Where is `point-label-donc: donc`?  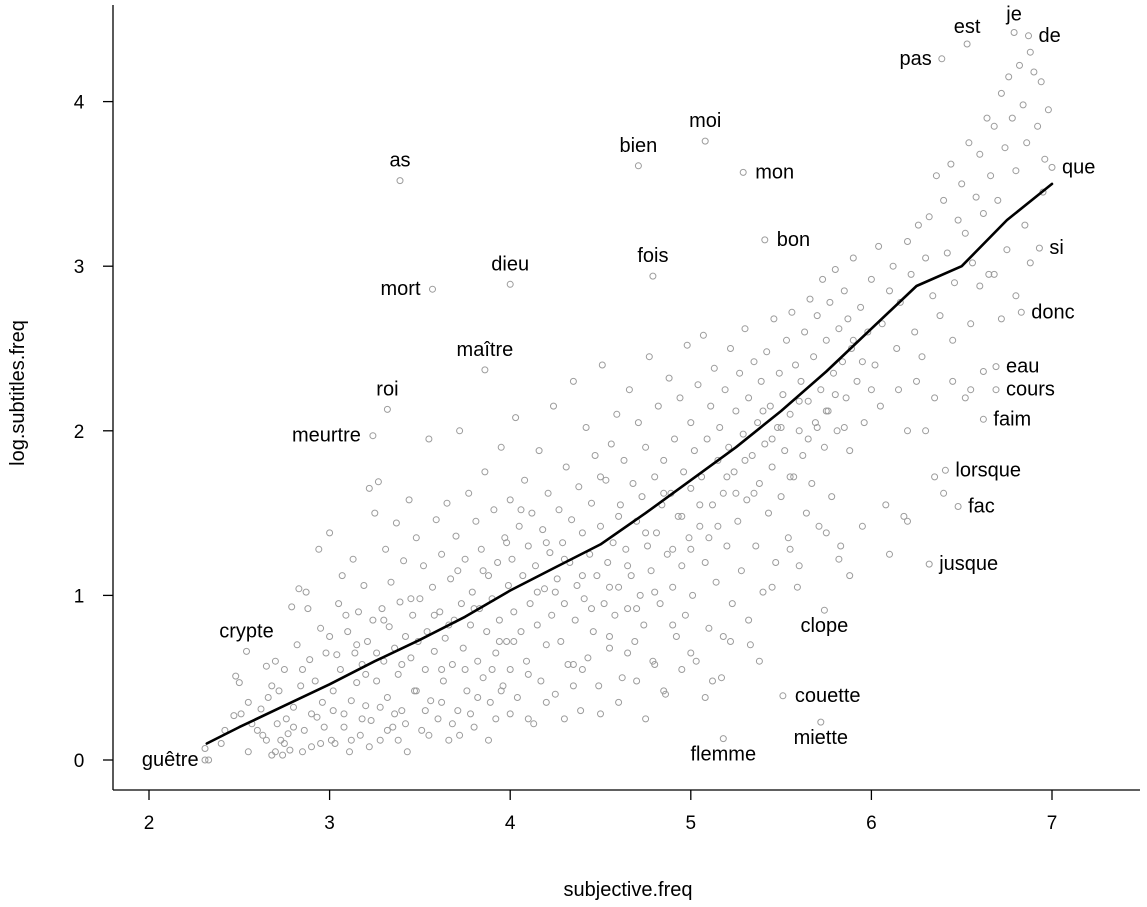
point-label-donc: donc is located at coordinates (1052, 312).